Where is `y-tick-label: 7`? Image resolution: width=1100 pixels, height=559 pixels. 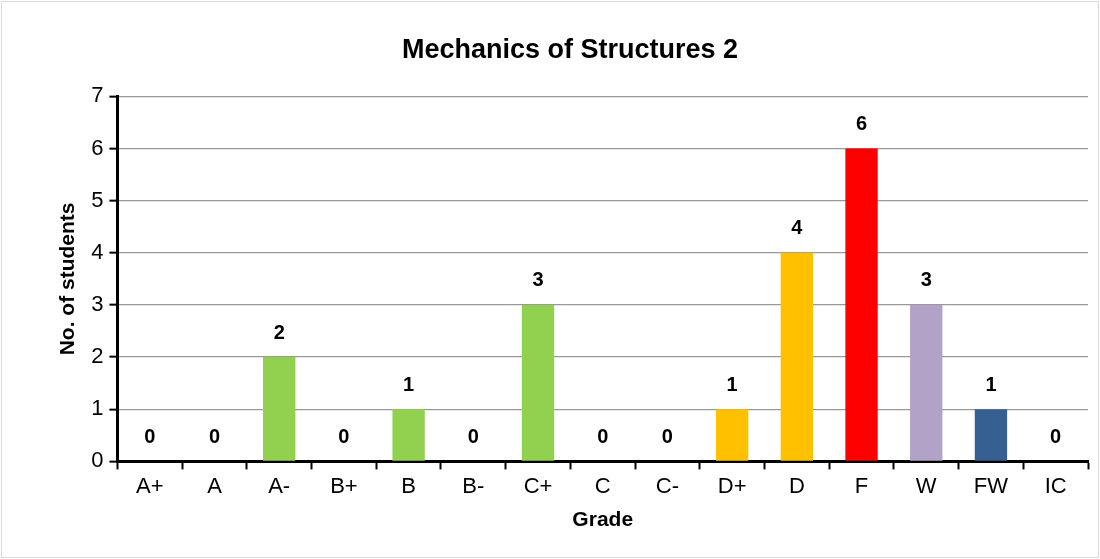 y-tick-label: 7 is located at coordinates (97, 95).